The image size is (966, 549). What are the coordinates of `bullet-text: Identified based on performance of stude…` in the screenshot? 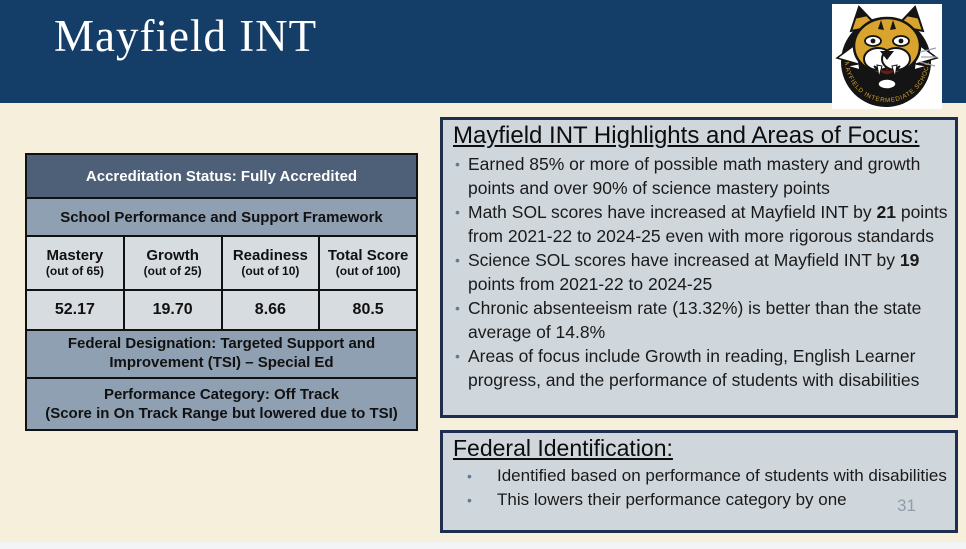 It's located at (722, 475).